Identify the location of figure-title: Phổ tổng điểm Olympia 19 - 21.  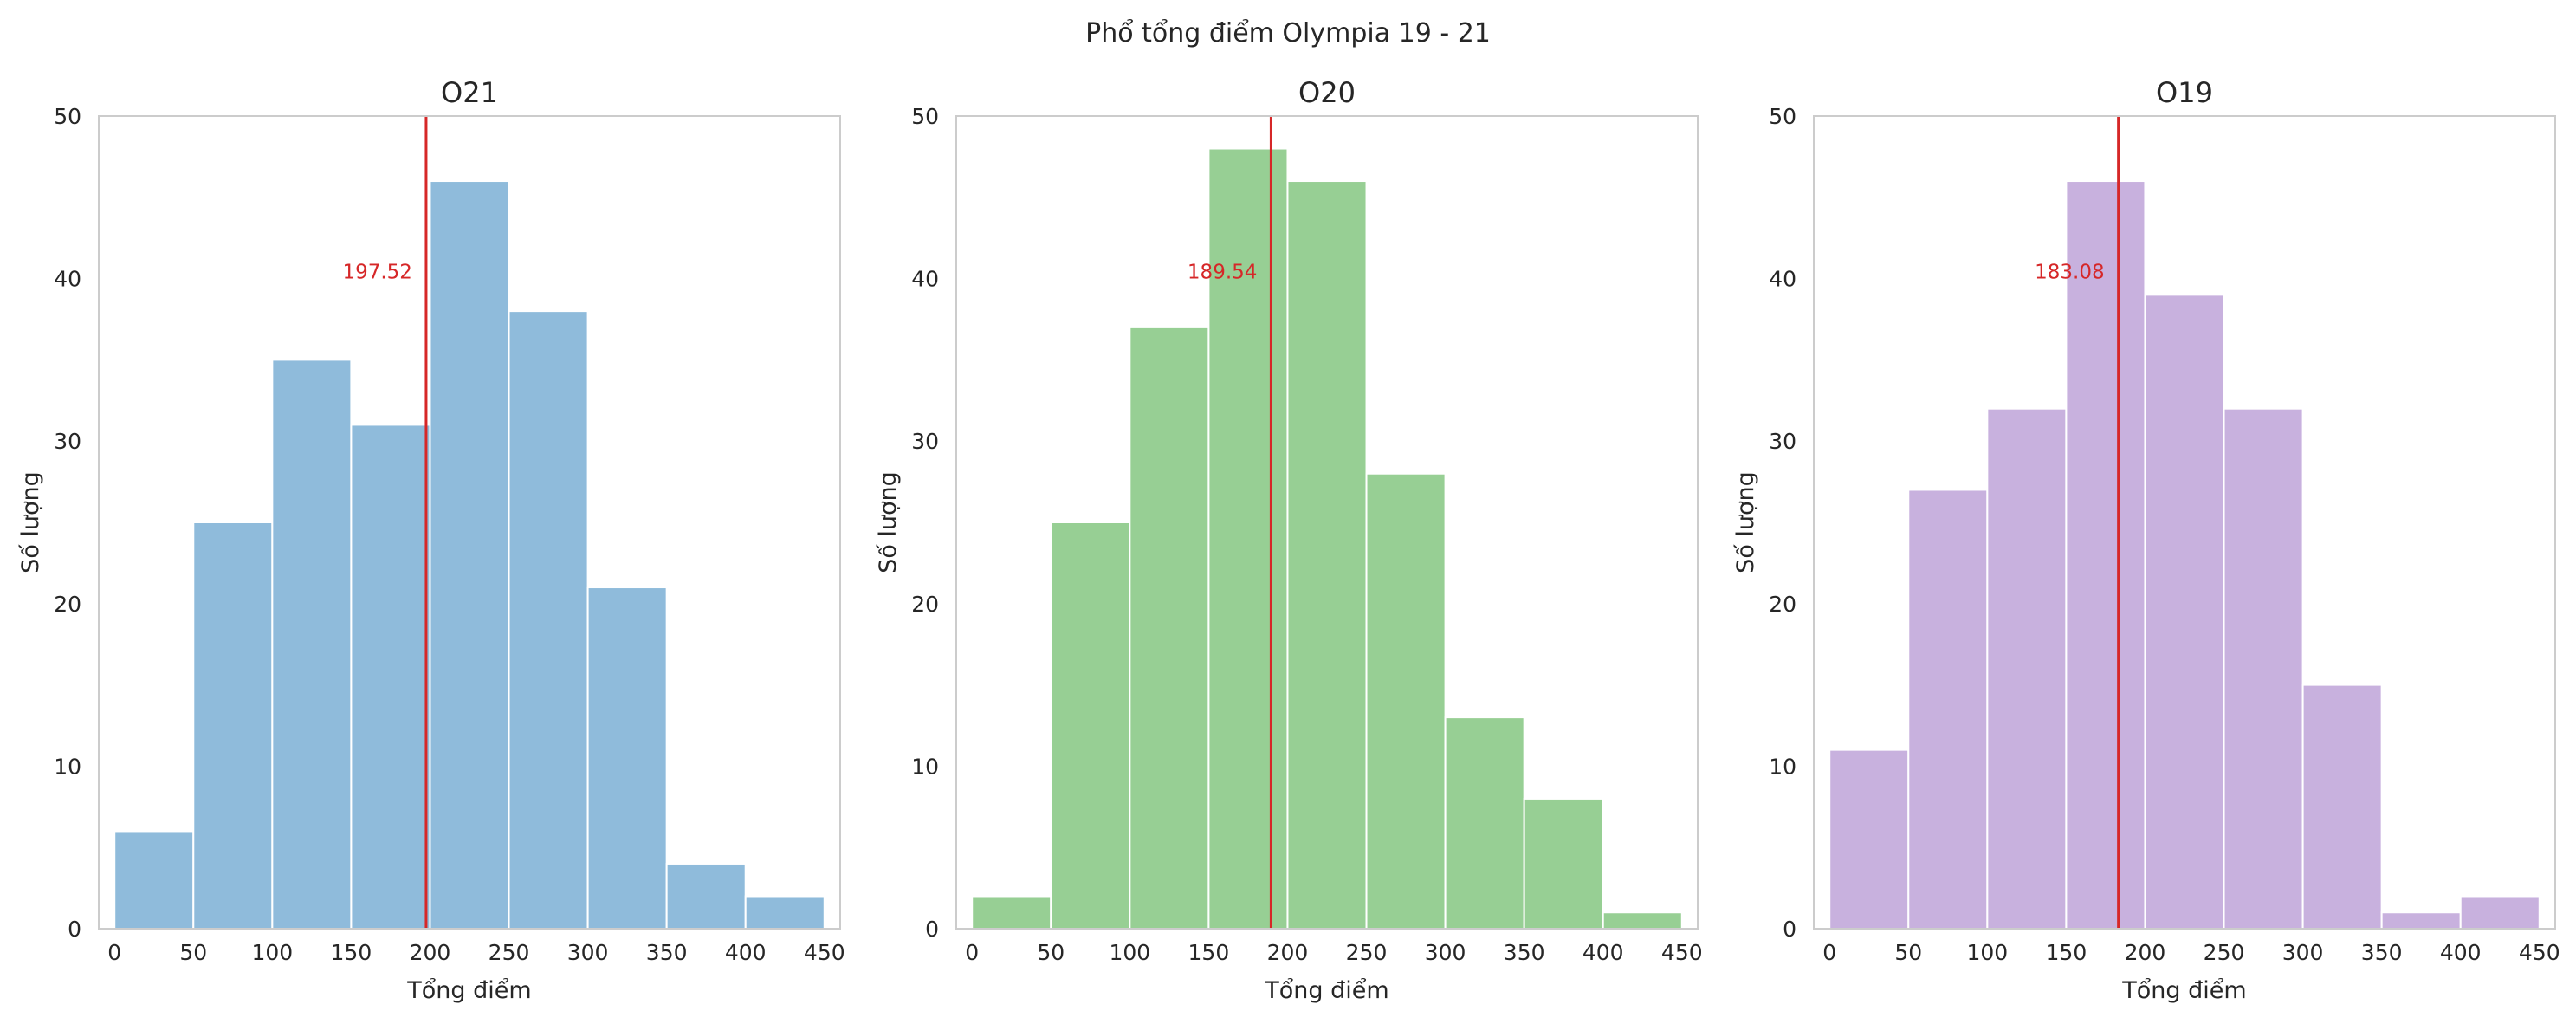
(1288, 33).